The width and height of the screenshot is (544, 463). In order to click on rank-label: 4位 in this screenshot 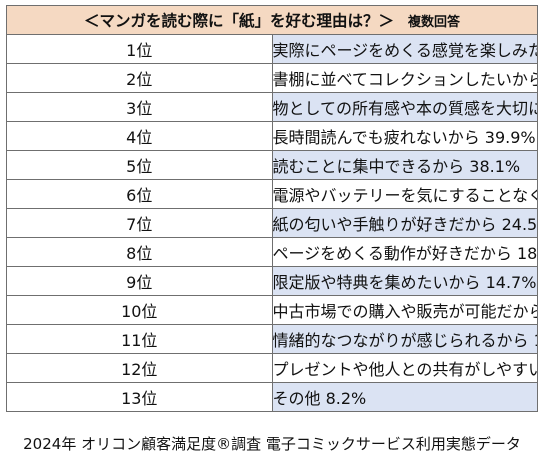, I will do `click(139, 136)`.